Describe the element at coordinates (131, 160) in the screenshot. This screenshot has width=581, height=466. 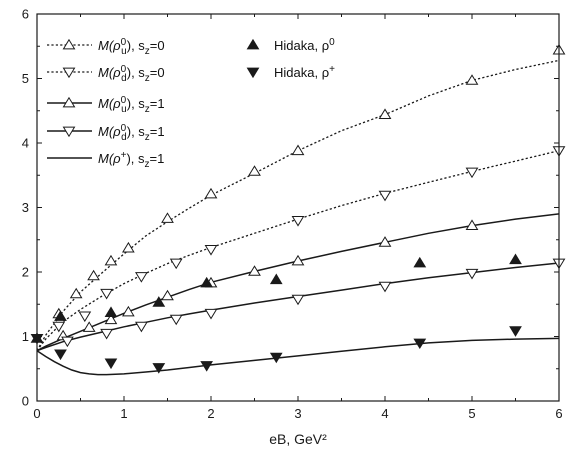
I see `legend-label-4: M(ρ+), sz=1` at that location.